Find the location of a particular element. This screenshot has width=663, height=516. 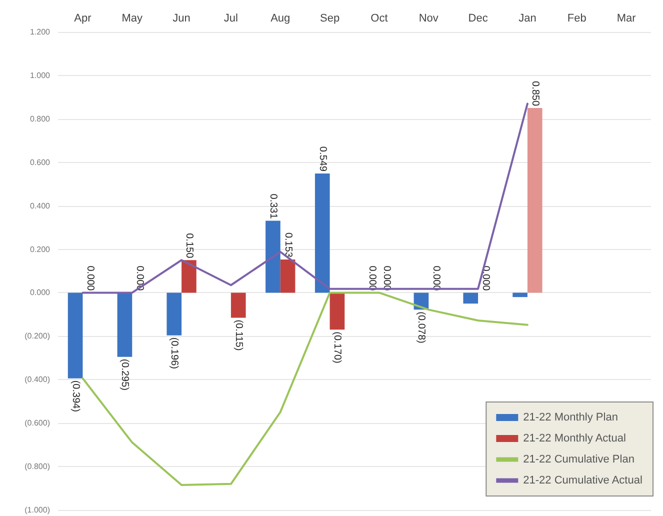

x-tick-label: Jul is located at coordinates (231, 18).